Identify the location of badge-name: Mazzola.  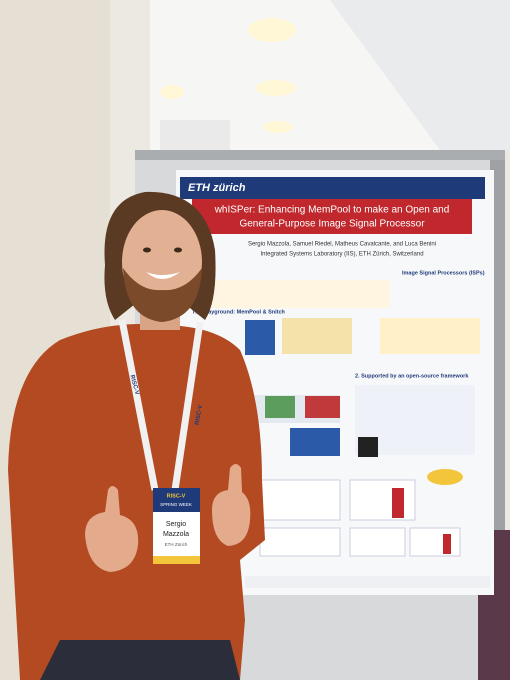
(176, 534).